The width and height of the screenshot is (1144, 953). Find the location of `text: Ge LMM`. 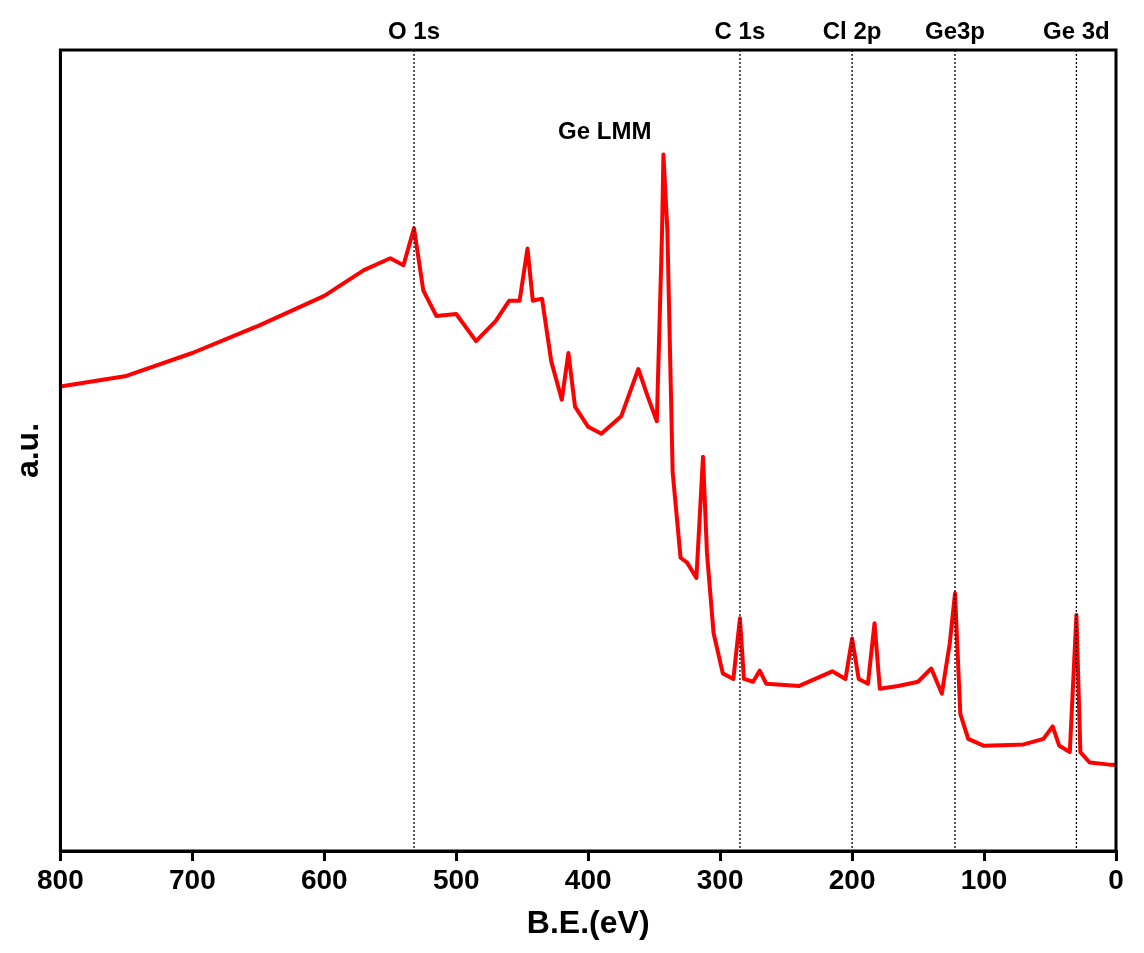

text: Ge LMM is located at coordinates (605, 131).